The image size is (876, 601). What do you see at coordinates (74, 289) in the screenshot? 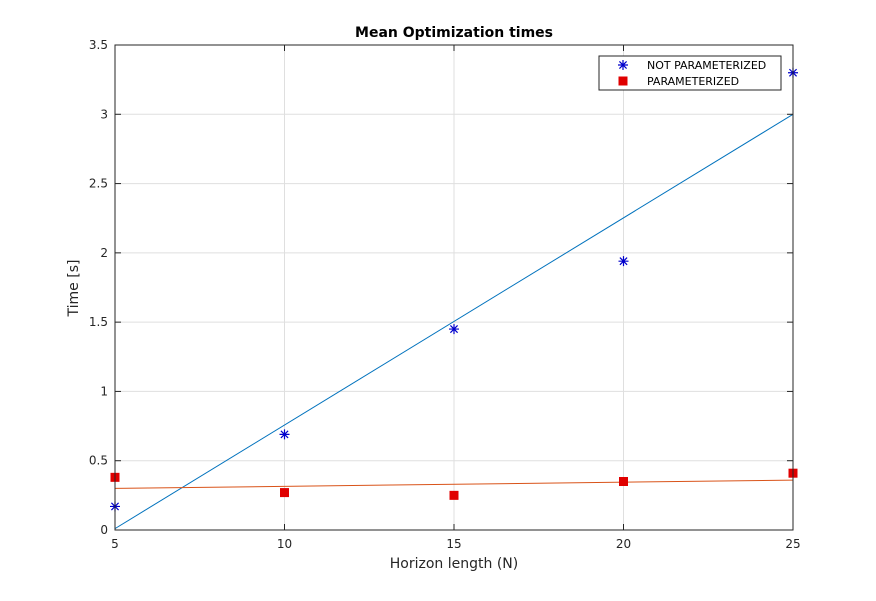
I see `y-axis-label: Time [s]` at bounding box center [74, 289].